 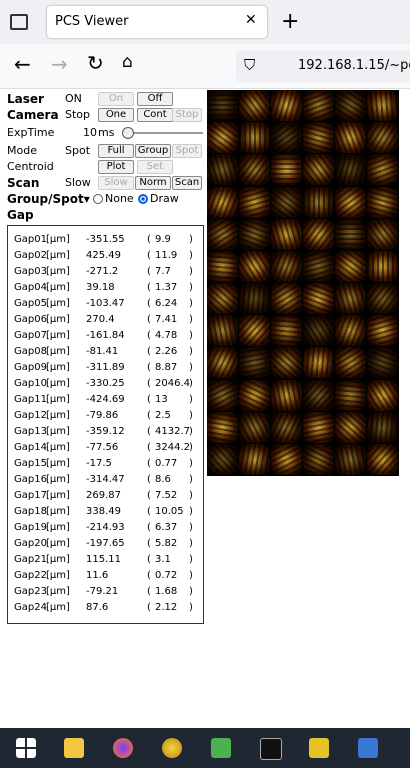 What do you see at coordinates (102, 415) in the screenshot?
I see `gap-value: -79.86` at bounding box center [102, 415].